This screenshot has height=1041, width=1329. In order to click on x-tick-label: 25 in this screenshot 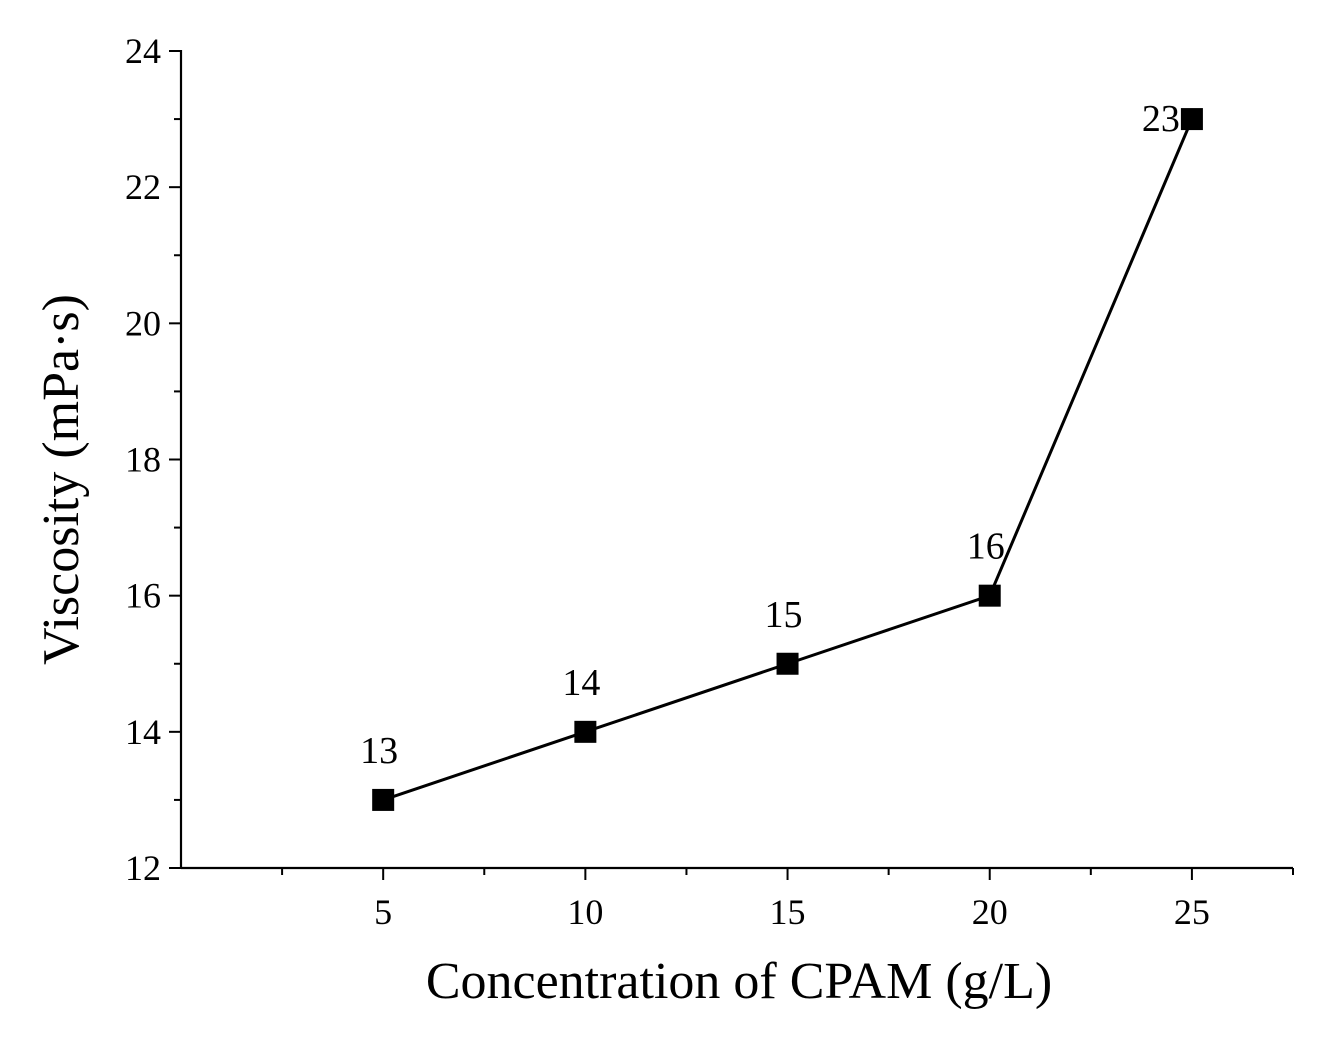, I will do `click(1192, 912)`.